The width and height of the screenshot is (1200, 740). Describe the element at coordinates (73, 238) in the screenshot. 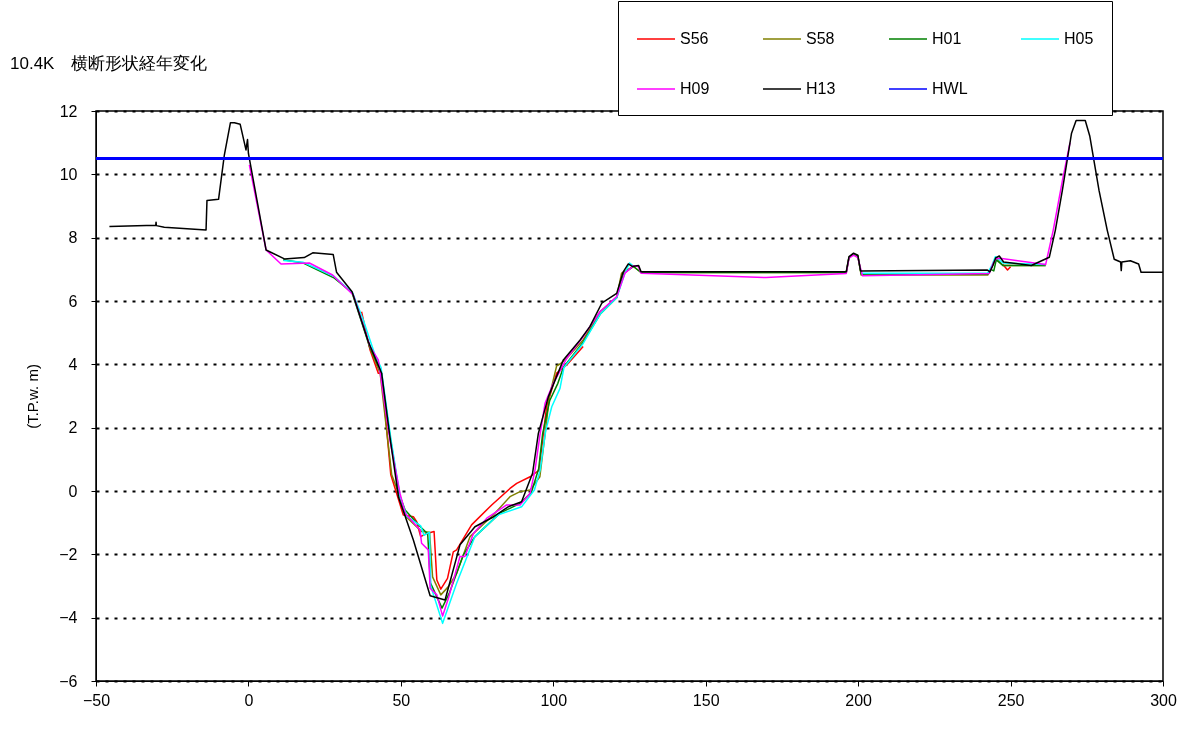

I see `y-tick-label: 8` at that location.